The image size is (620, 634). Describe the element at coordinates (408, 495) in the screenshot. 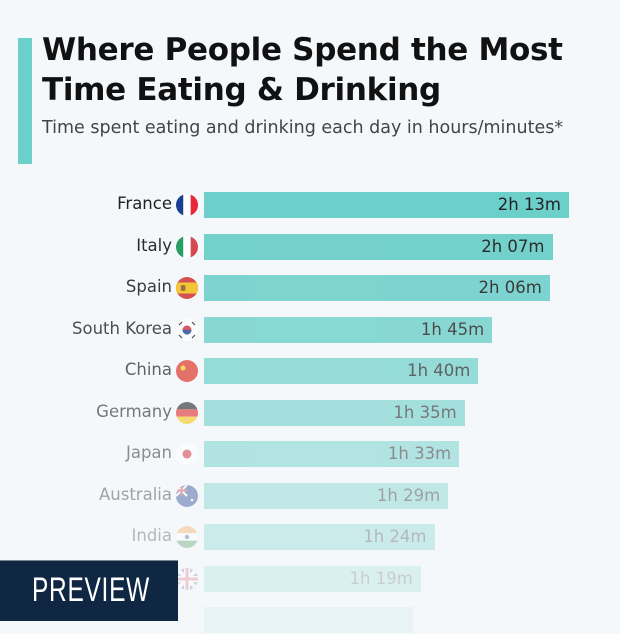

I see `data-label: 1h 29m` at that location.